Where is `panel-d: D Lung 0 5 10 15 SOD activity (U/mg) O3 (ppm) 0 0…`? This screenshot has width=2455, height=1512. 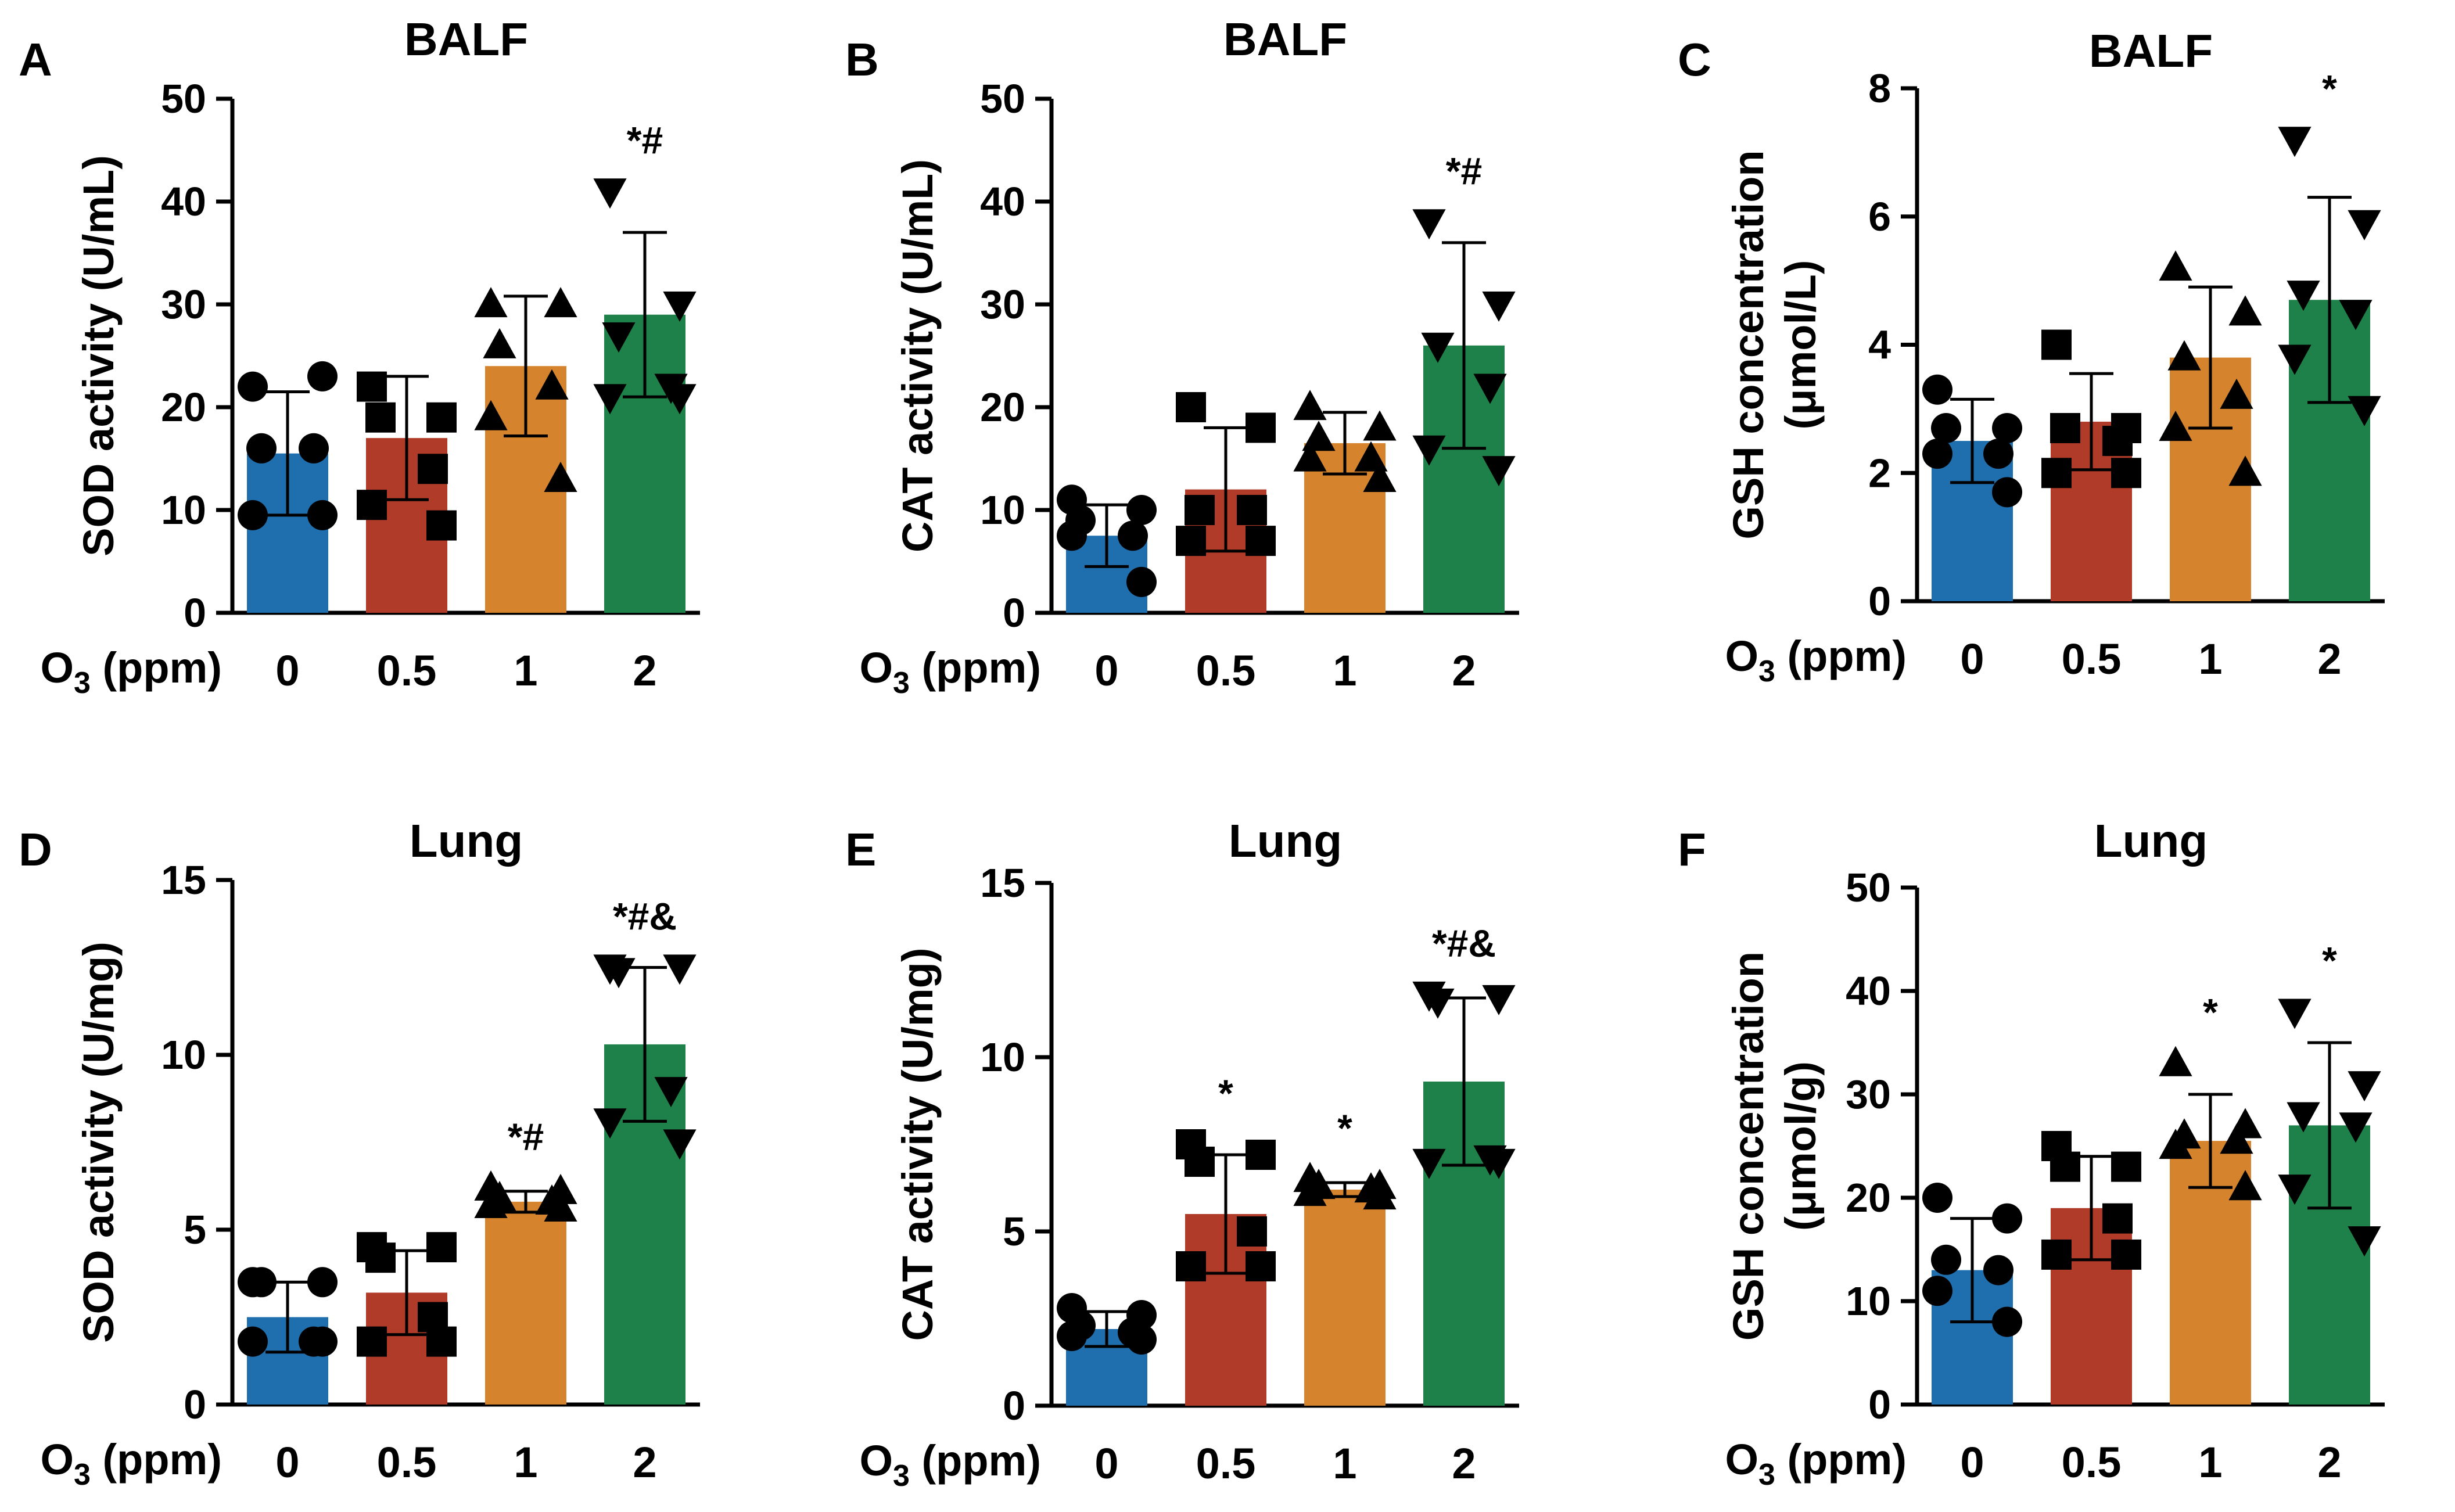
panel-d: D Lung 0 5 10 15 SOD activity (U/mg) O3 (ppm) 0 0… is located at coordinates (359, 1153).